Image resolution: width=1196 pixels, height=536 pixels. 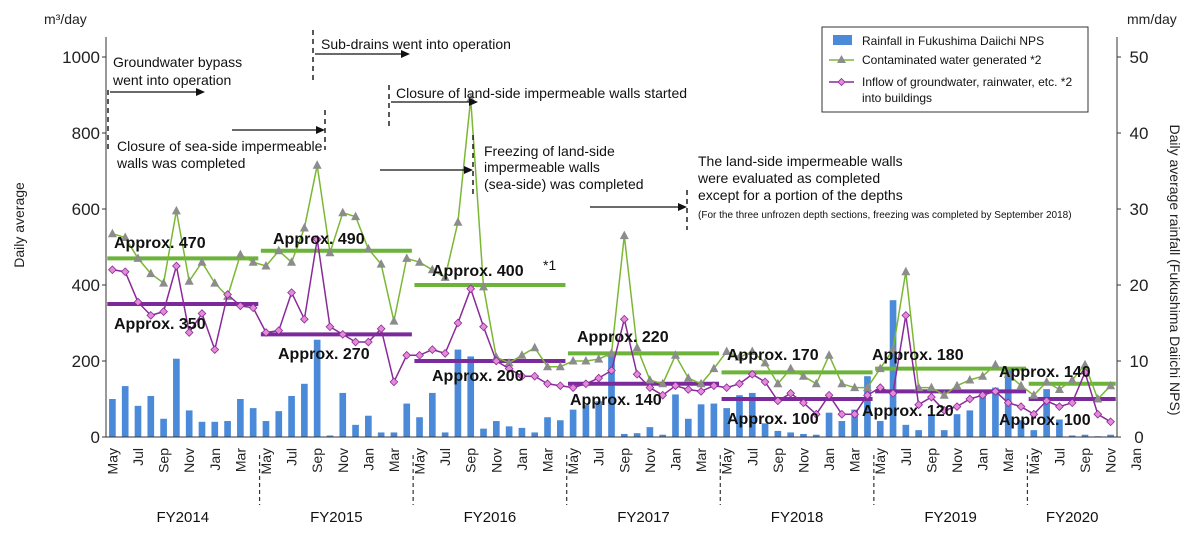 I want to click on average-label: Approx. 120, so click(x=908, y=411).